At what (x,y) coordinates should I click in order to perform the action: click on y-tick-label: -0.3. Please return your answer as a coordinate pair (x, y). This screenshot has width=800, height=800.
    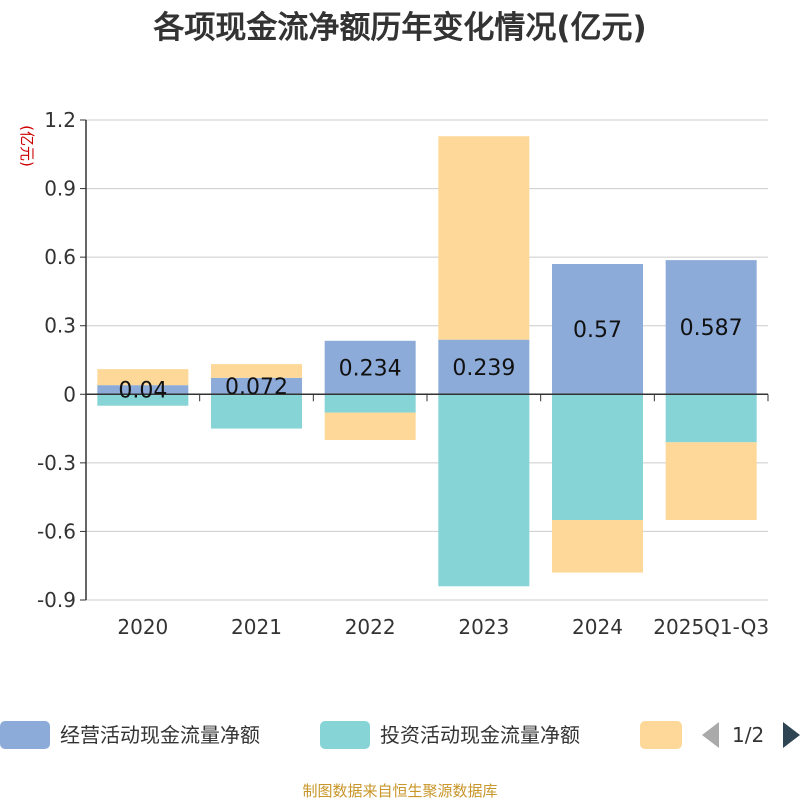
    Looking at the image, I should click on (56, 463).